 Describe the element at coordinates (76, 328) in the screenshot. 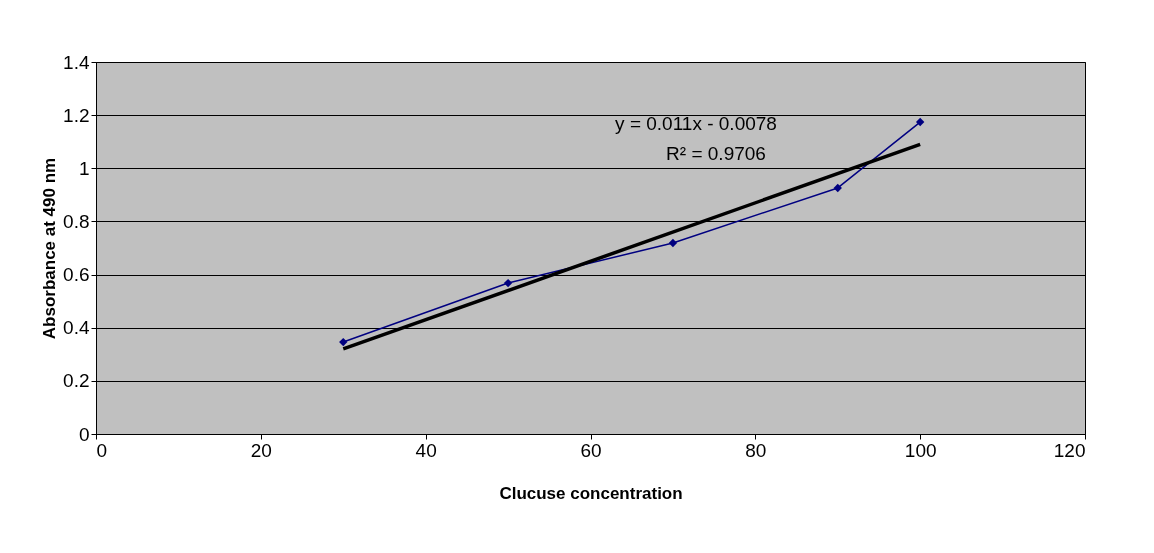

I see `y-tick-label: 0.4` at that location.